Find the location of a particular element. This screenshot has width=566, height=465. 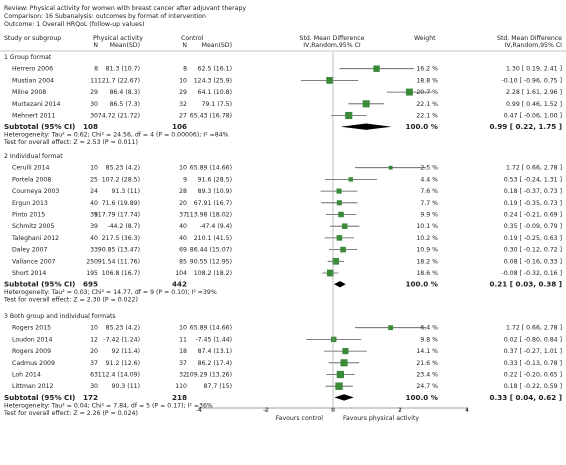

study-n2: 40 is located at coordinates (183, 226).